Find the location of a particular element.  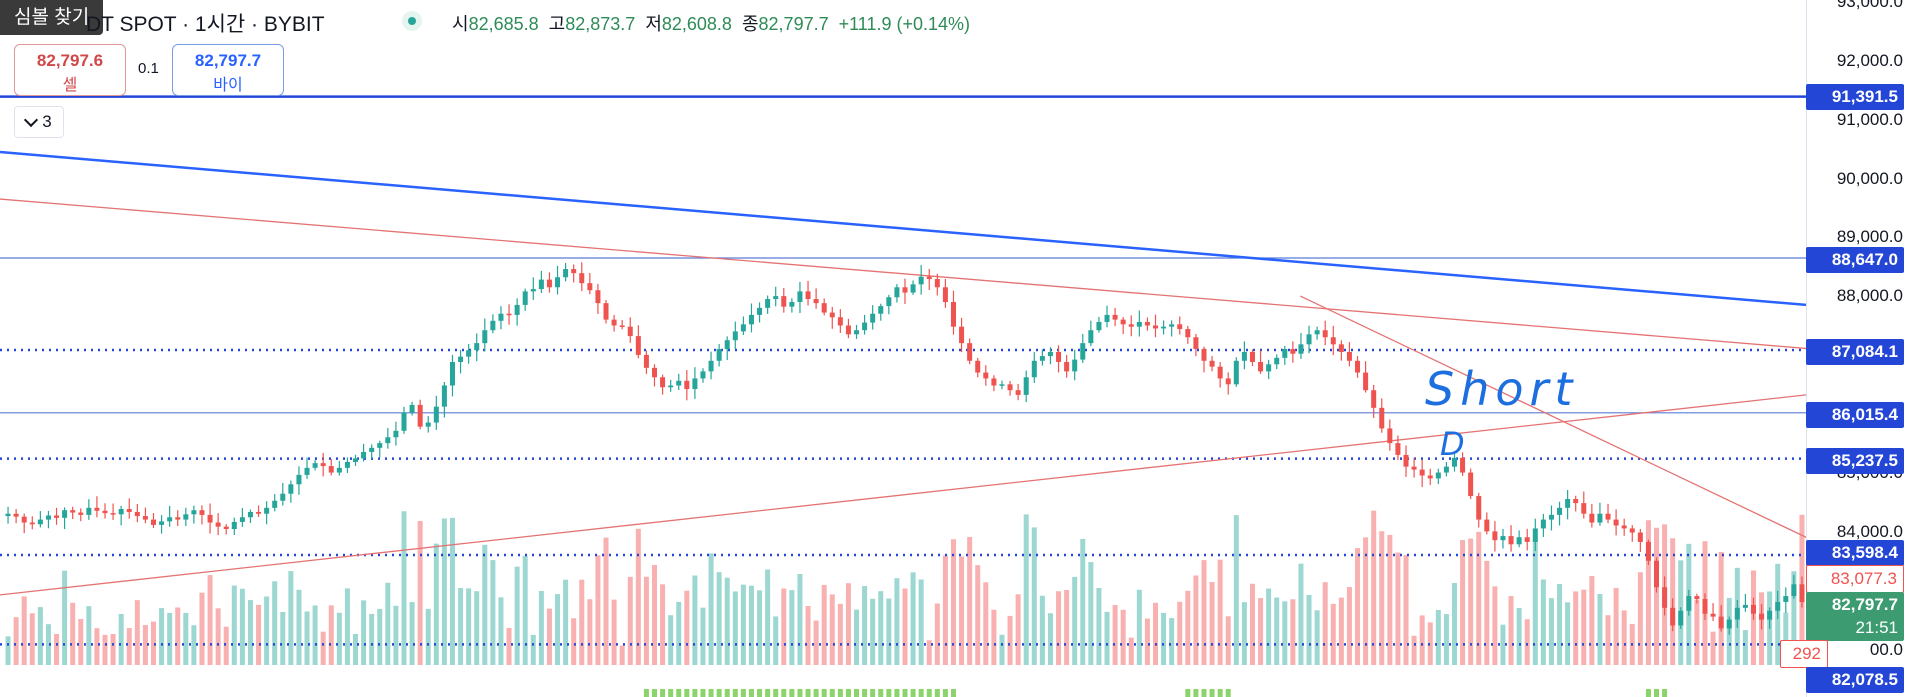

indicators-toggle-button: 3 is located at coordinates (39, 122).